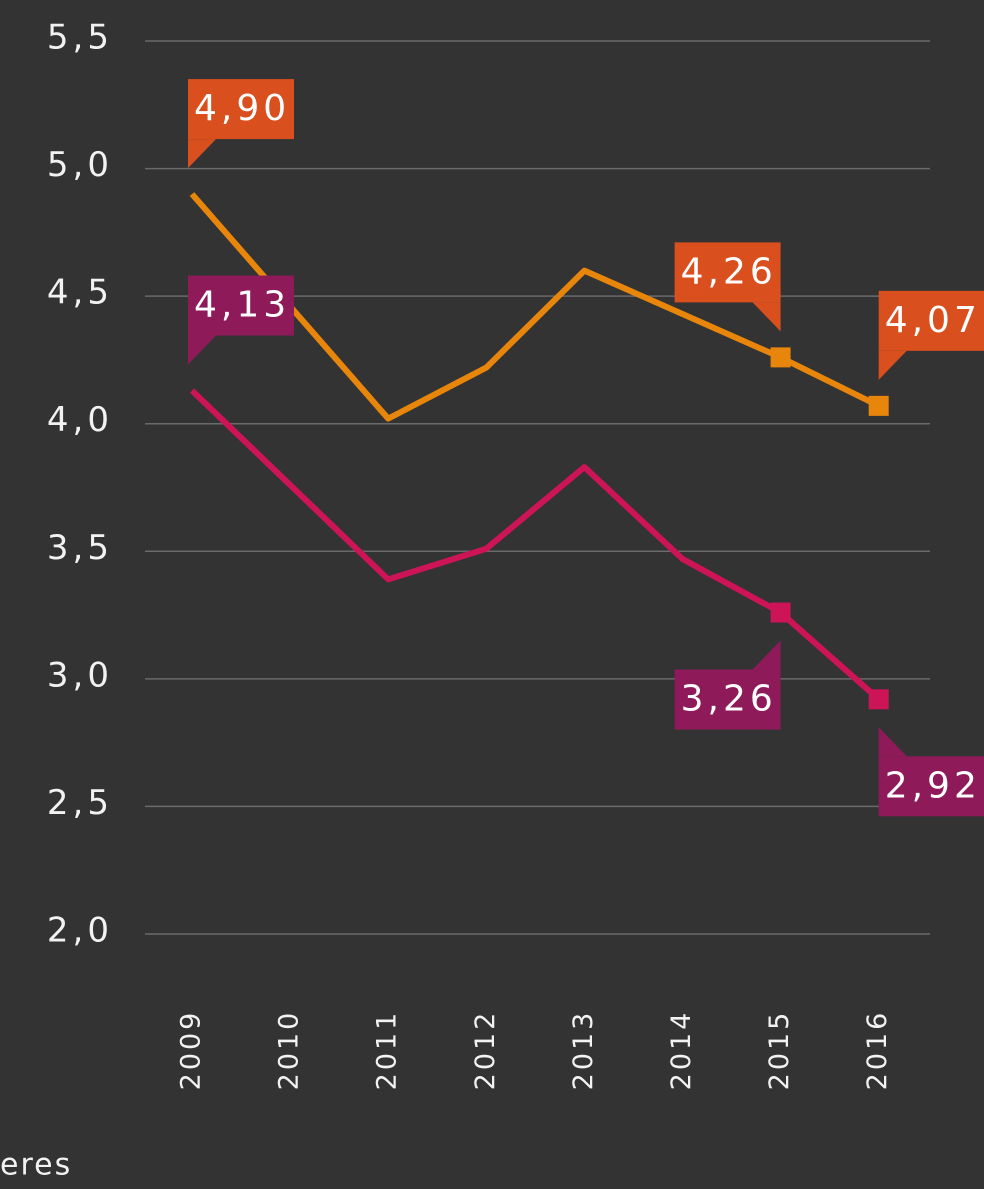  I want to click on value-label: 4,07, so click(931, 335).